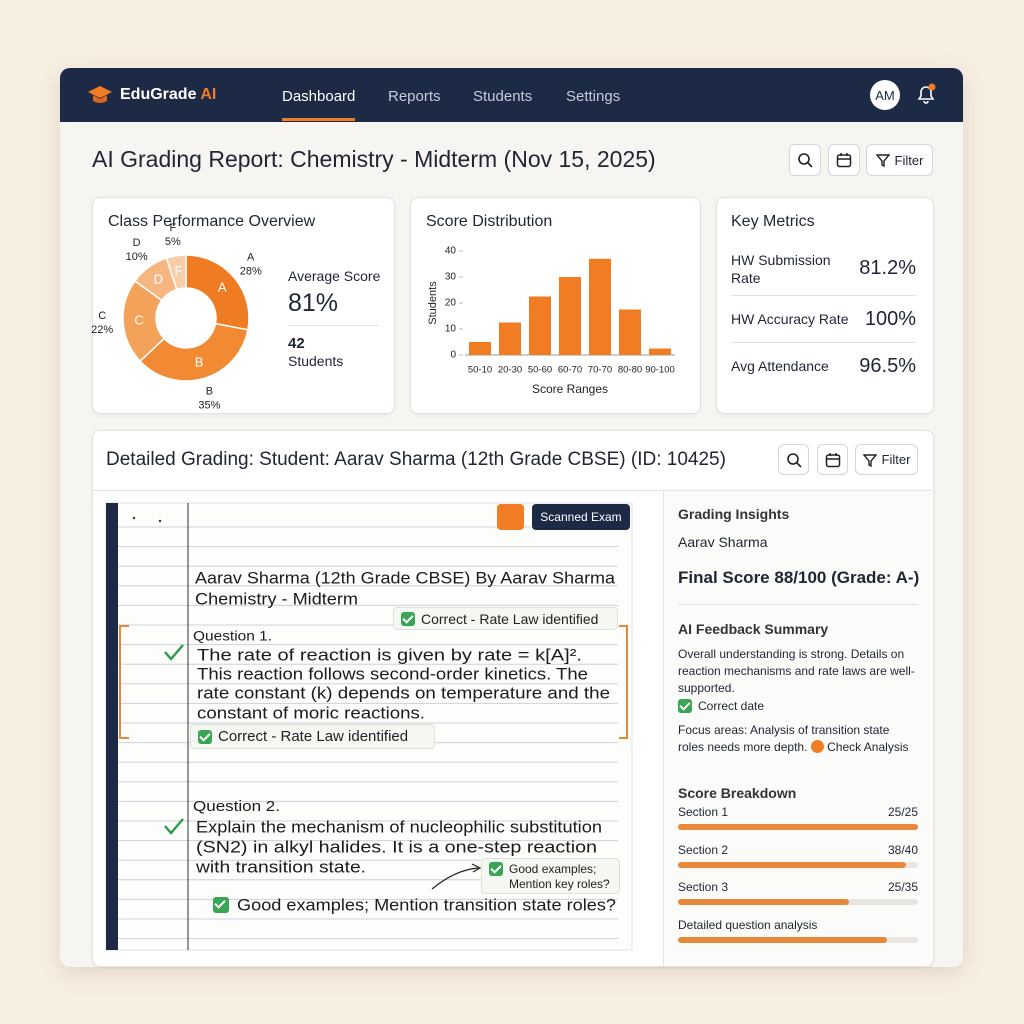  I want to click on nav-link: Dashboard, so click(319, 96).